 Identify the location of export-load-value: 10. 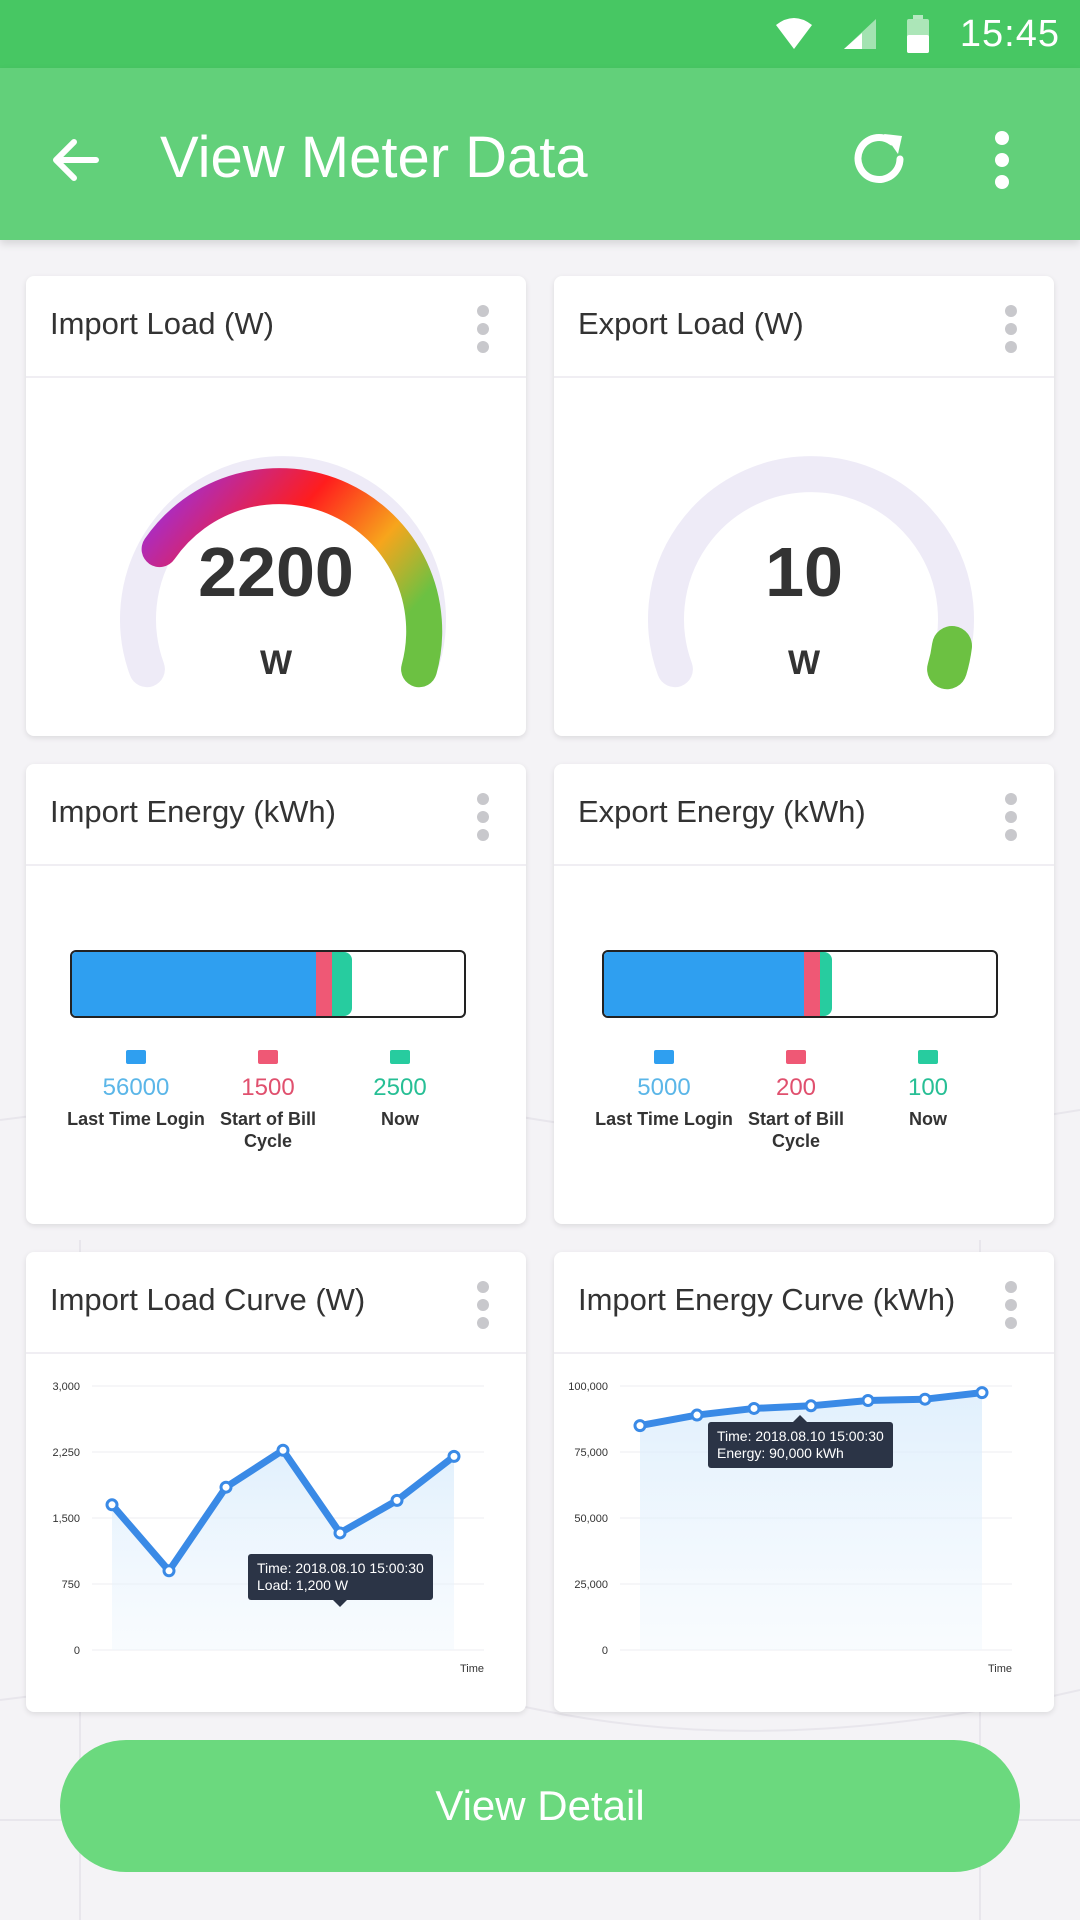
(804, 572).